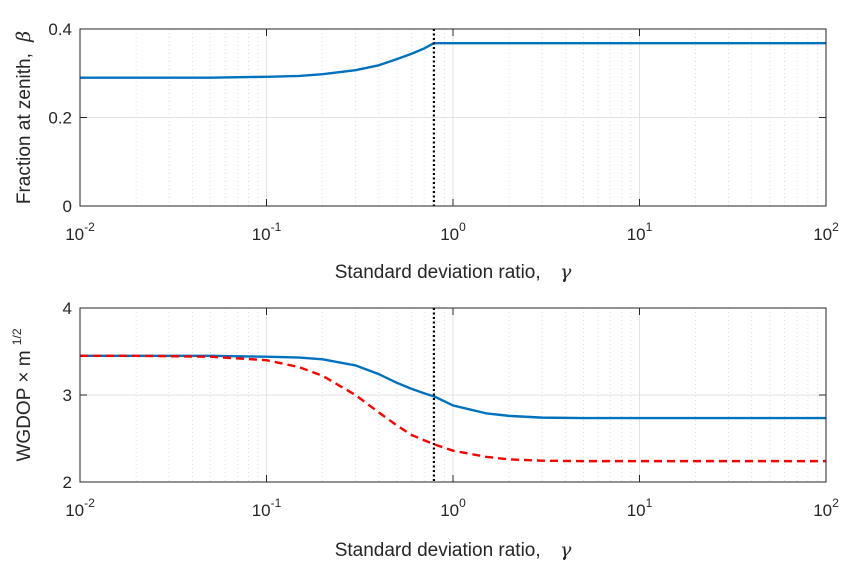  Describe the element at coordinates (67, 308) in the screenshot. I see `y-tick-label: 4` at that location.